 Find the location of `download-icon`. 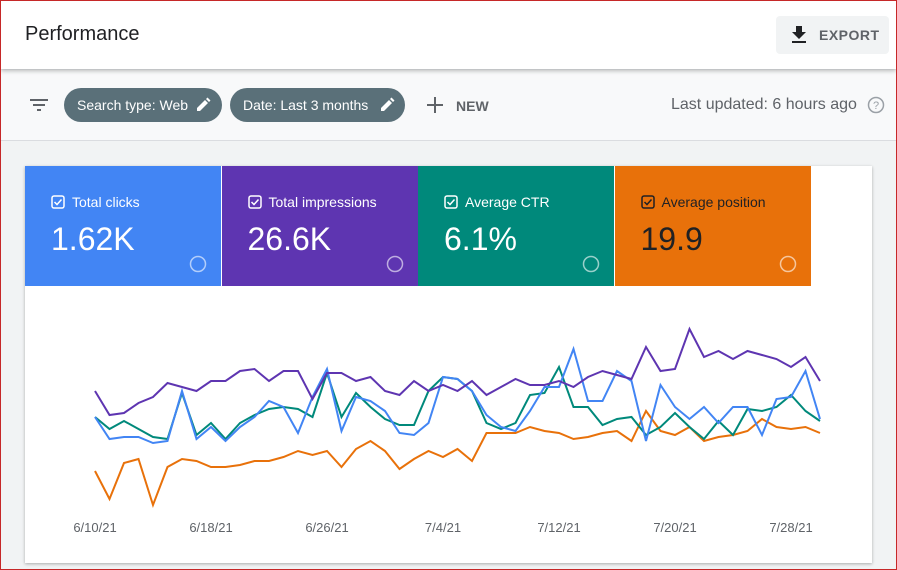

download-icon is located at coordinates (799, 34).